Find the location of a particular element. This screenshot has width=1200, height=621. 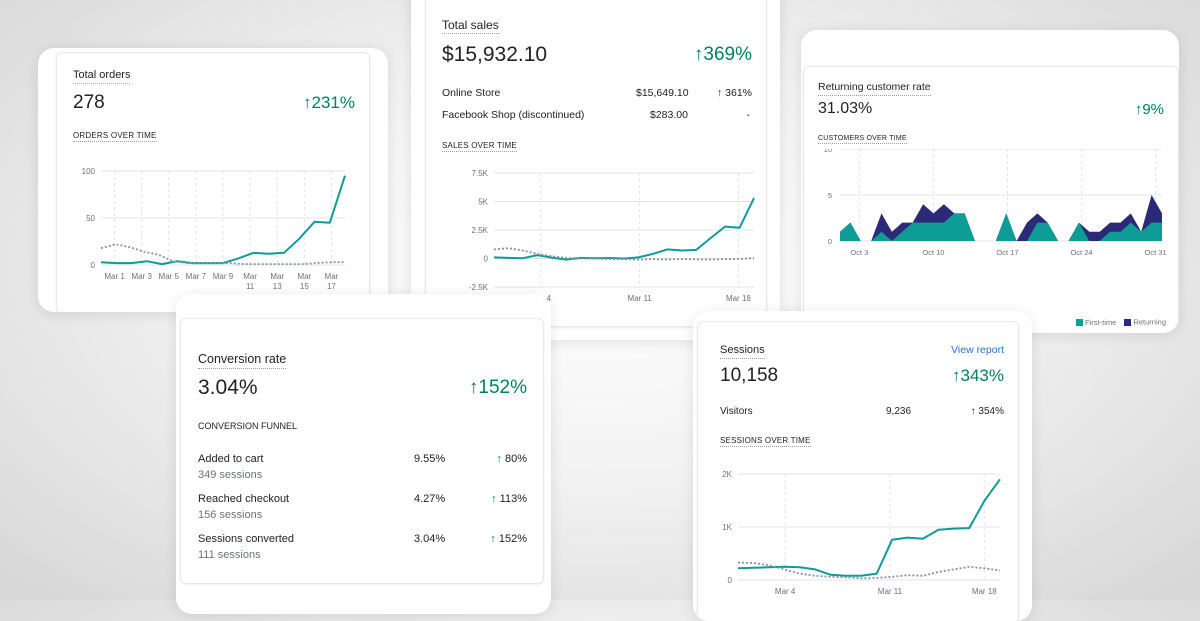

orders-title: Total orders is located at coordinates (102, 77).